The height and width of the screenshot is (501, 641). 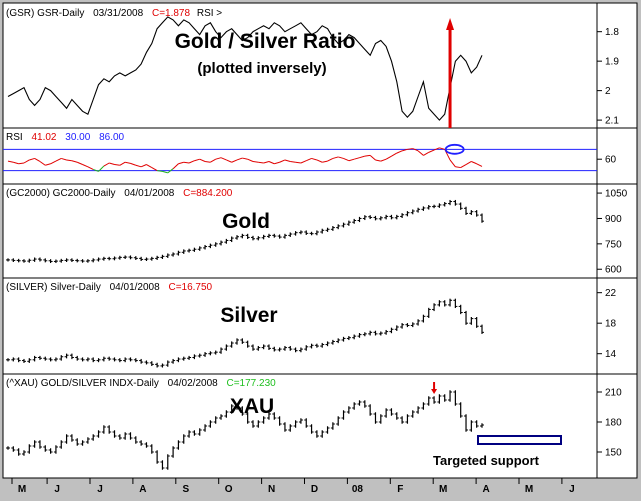 I want to click on gsr-tick-label: 2, so click(x=608, y=91).